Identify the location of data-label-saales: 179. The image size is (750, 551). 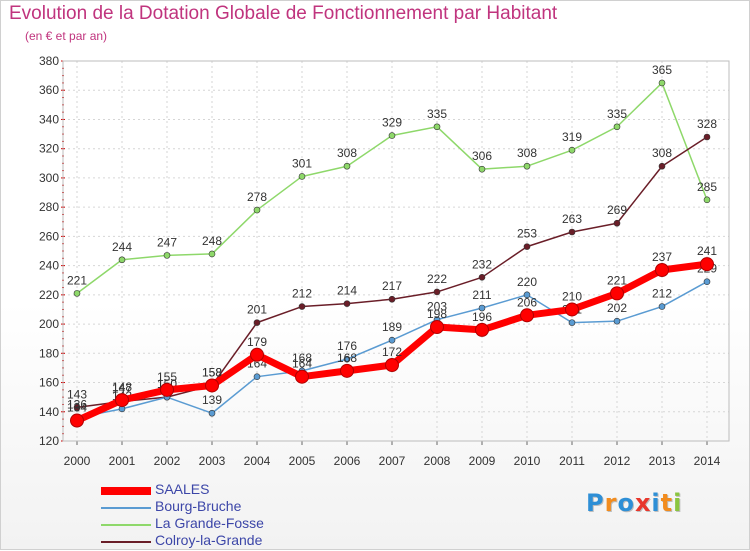
(257, 342).